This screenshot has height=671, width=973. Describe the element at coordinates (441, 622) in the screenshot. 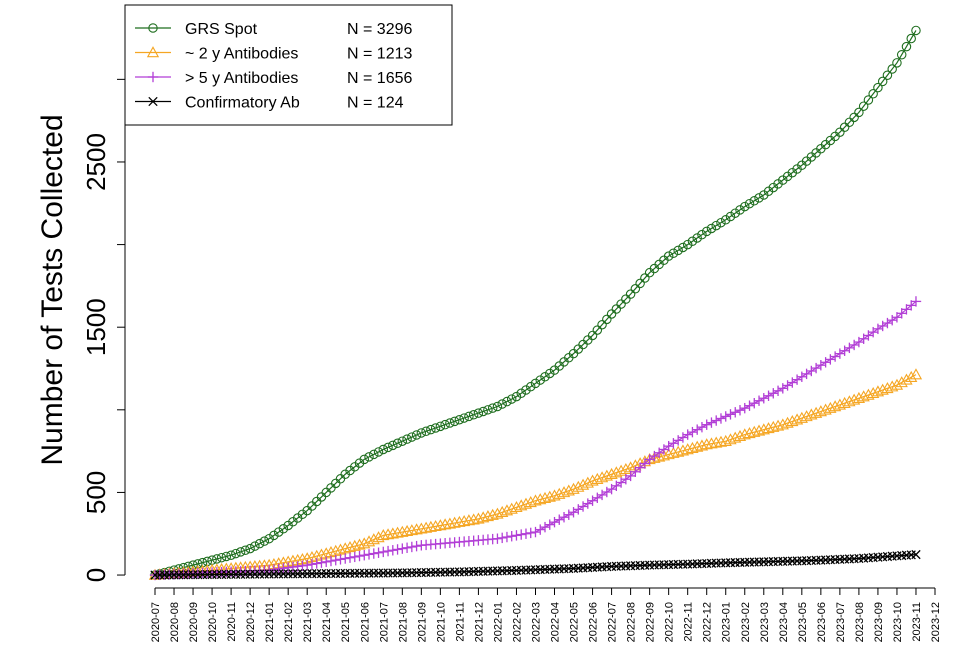

I see `x-tick-label: 2021-10` at that location.